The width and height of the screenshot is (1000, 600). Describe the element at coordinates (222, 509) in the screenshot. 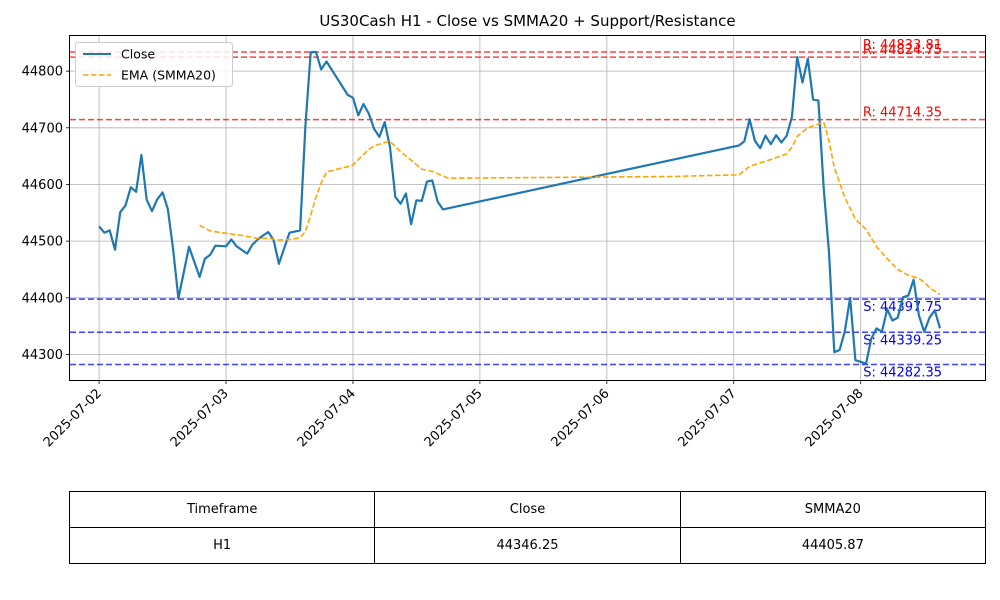

I see `table-header-cell: Timeframe` at that location.